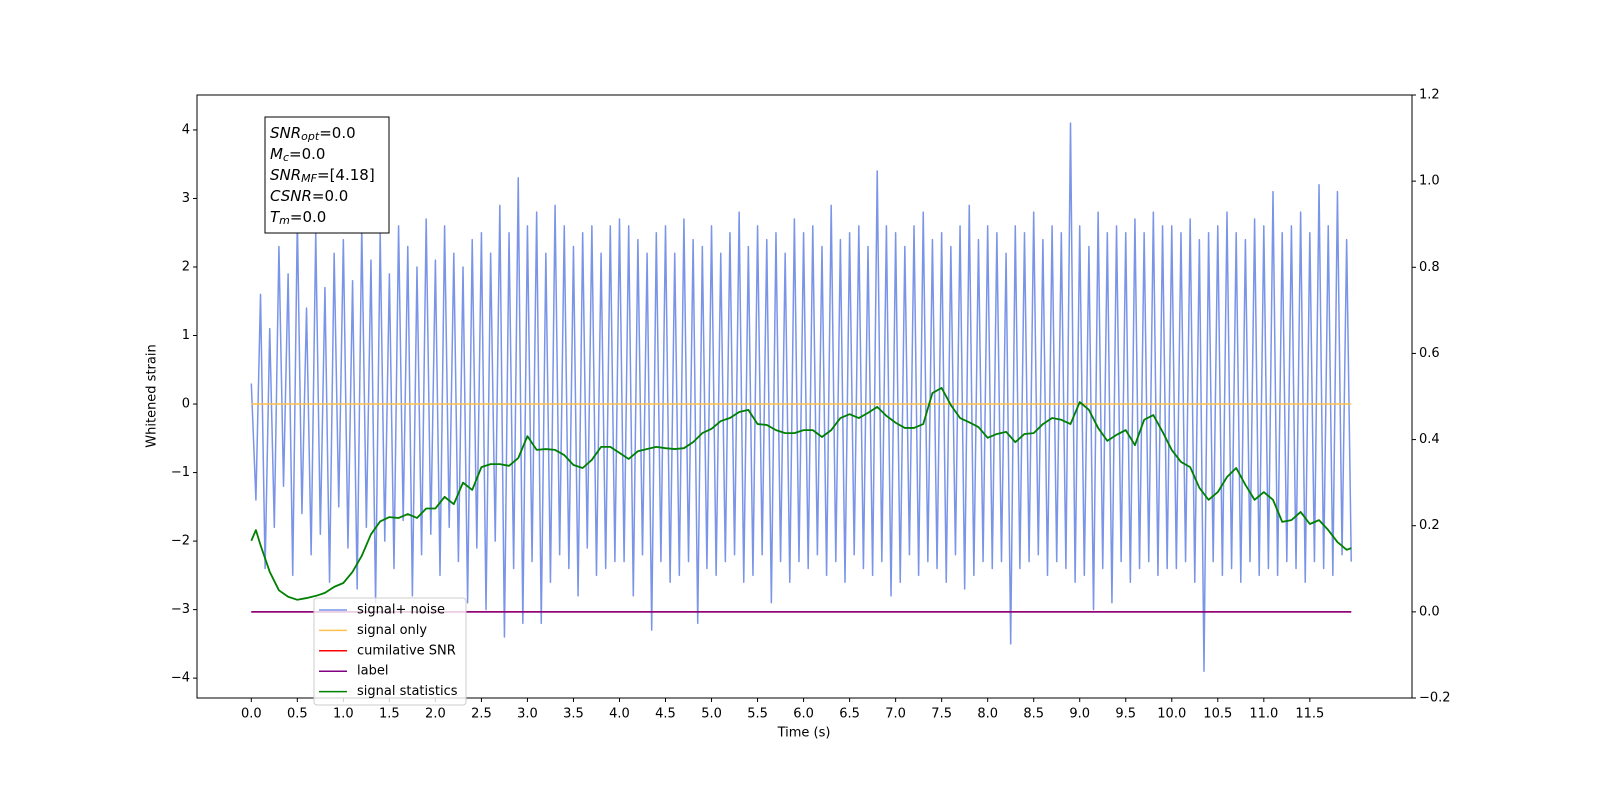 The height and width of the screenshot is (804, 1600). I want to click on annotation-line: CSNR=0.0, so click(309, 196).